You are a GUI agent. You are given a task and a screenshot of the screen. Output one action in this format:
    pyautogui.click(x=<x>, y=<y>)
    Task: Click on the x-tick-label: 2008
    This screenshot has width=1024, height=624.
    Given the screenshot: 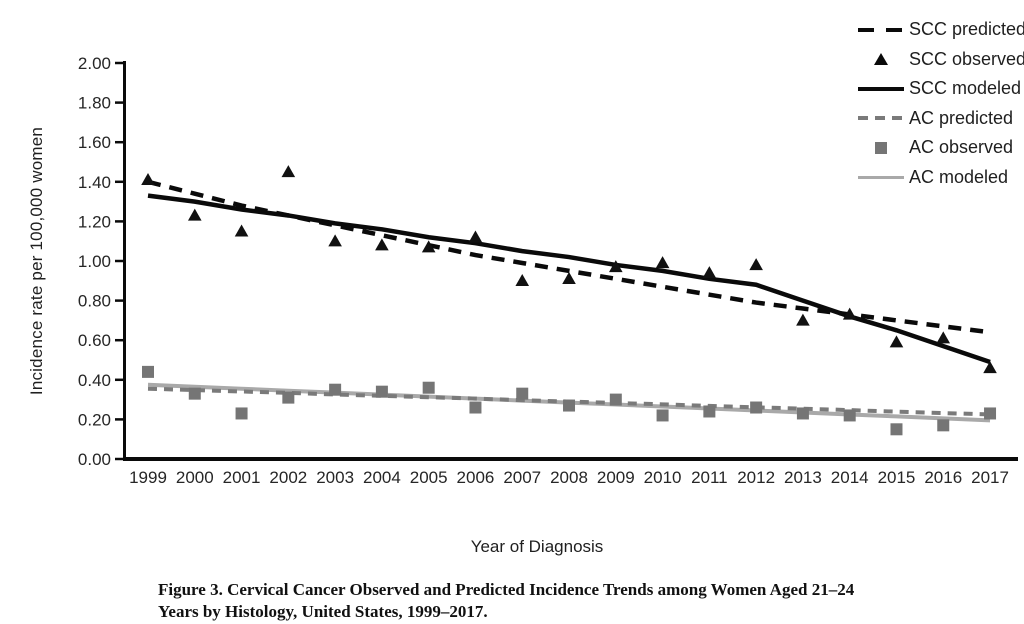 What is the action you would take?
    pyautogui.click(x=569, y=477)
    